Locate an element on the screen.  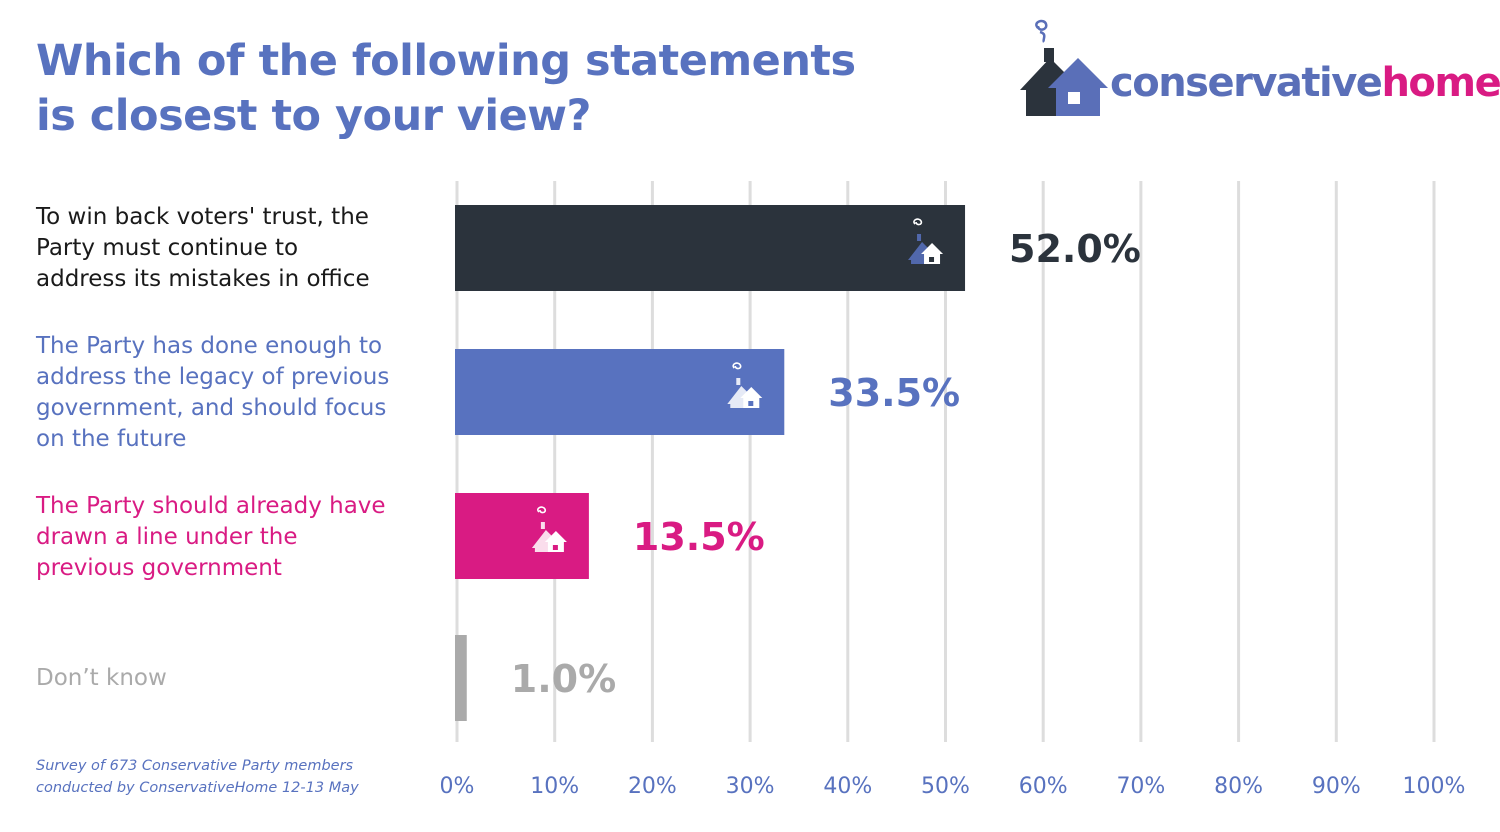
x-tick-label: 0% is located at coordinates (457, 786).